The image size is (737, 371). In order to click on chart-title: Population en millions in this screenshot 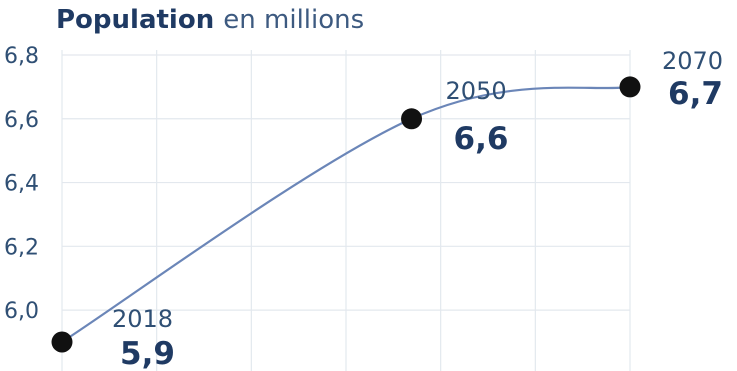, I will do `click(210, 20)`.